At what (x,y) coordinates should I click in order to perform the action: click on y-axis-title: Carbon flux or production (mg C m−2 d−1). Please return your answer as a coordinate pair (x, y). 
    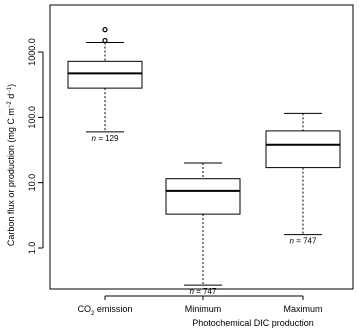
    Looking at the image, I should click on (11, 165).